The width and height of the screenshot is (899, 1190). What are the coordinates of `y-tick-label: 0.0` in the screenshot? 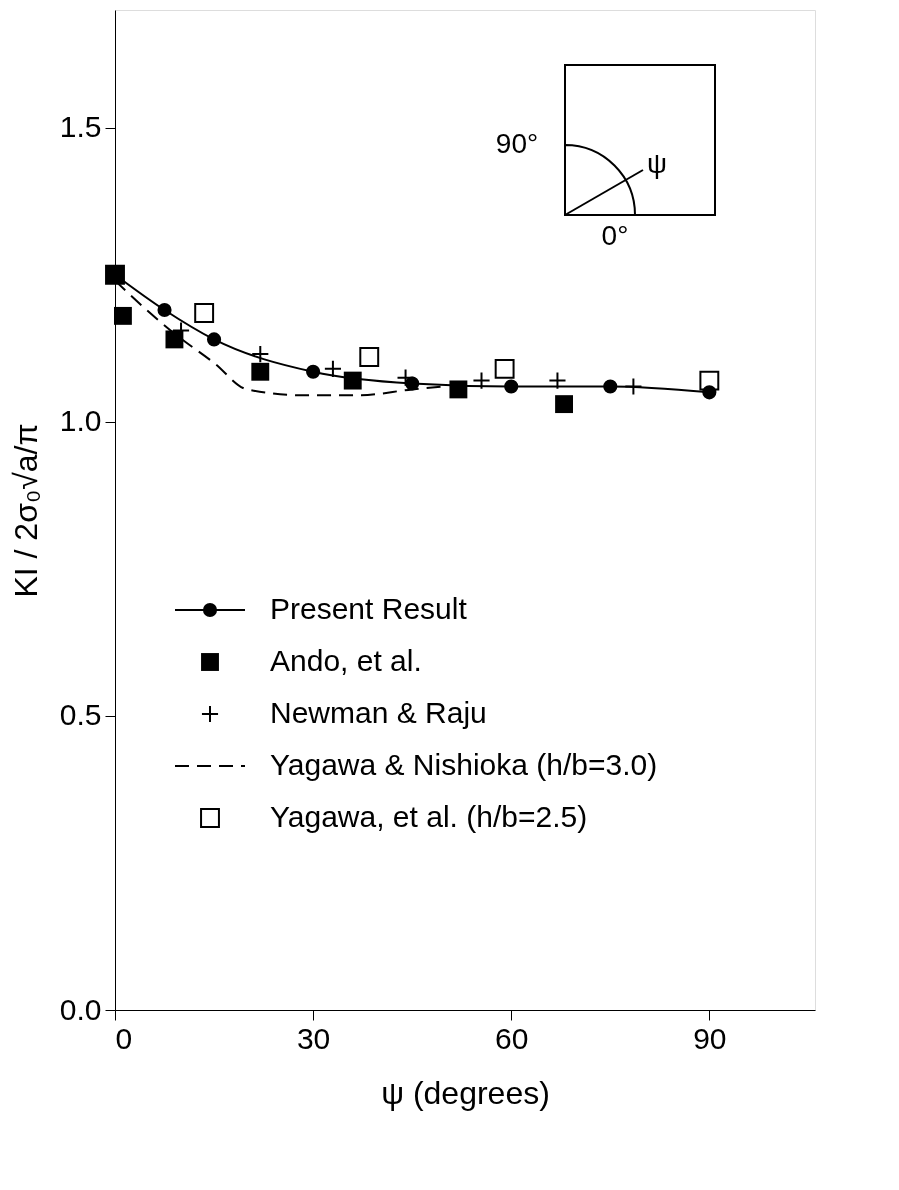 It's located at (80, 1009).